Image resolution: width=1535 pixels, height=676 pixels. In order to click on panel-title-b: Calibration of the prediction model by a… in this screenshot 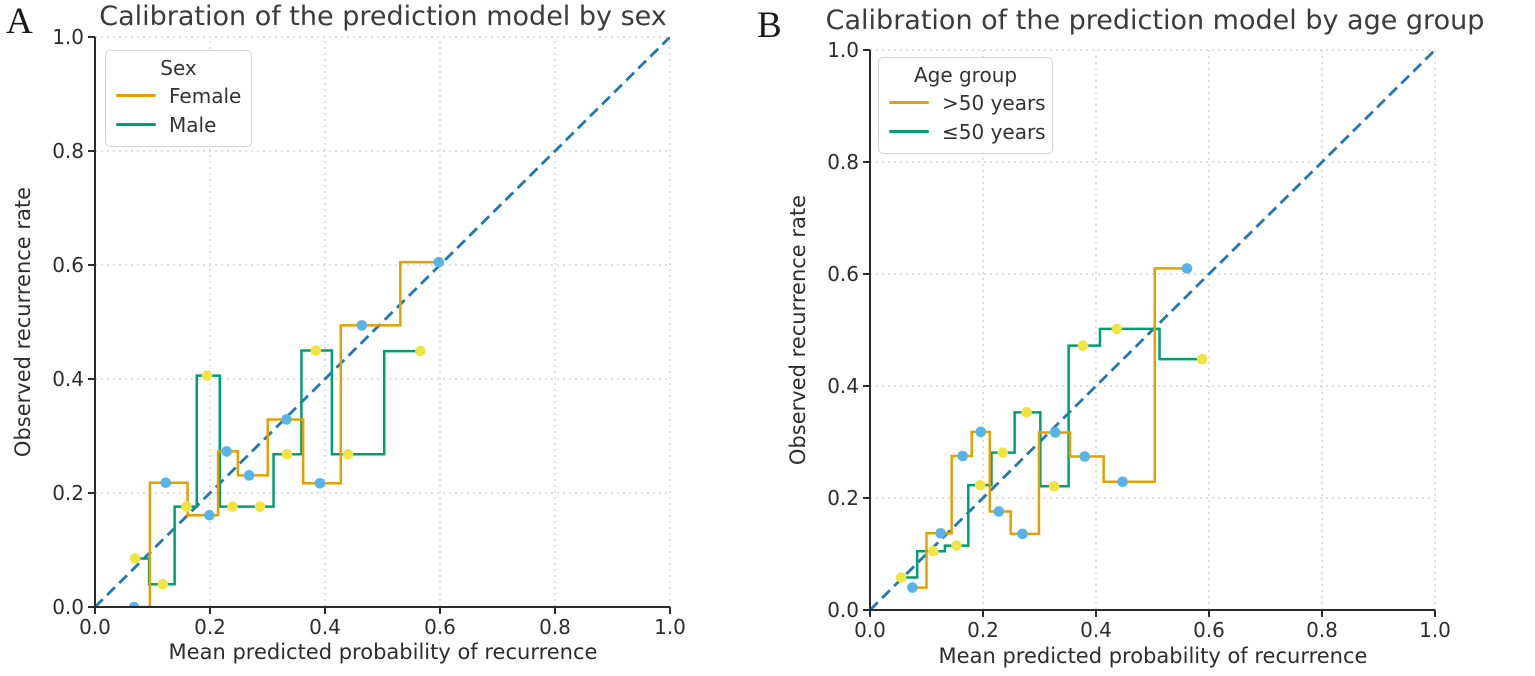, I will do `click(1155, 20)`.